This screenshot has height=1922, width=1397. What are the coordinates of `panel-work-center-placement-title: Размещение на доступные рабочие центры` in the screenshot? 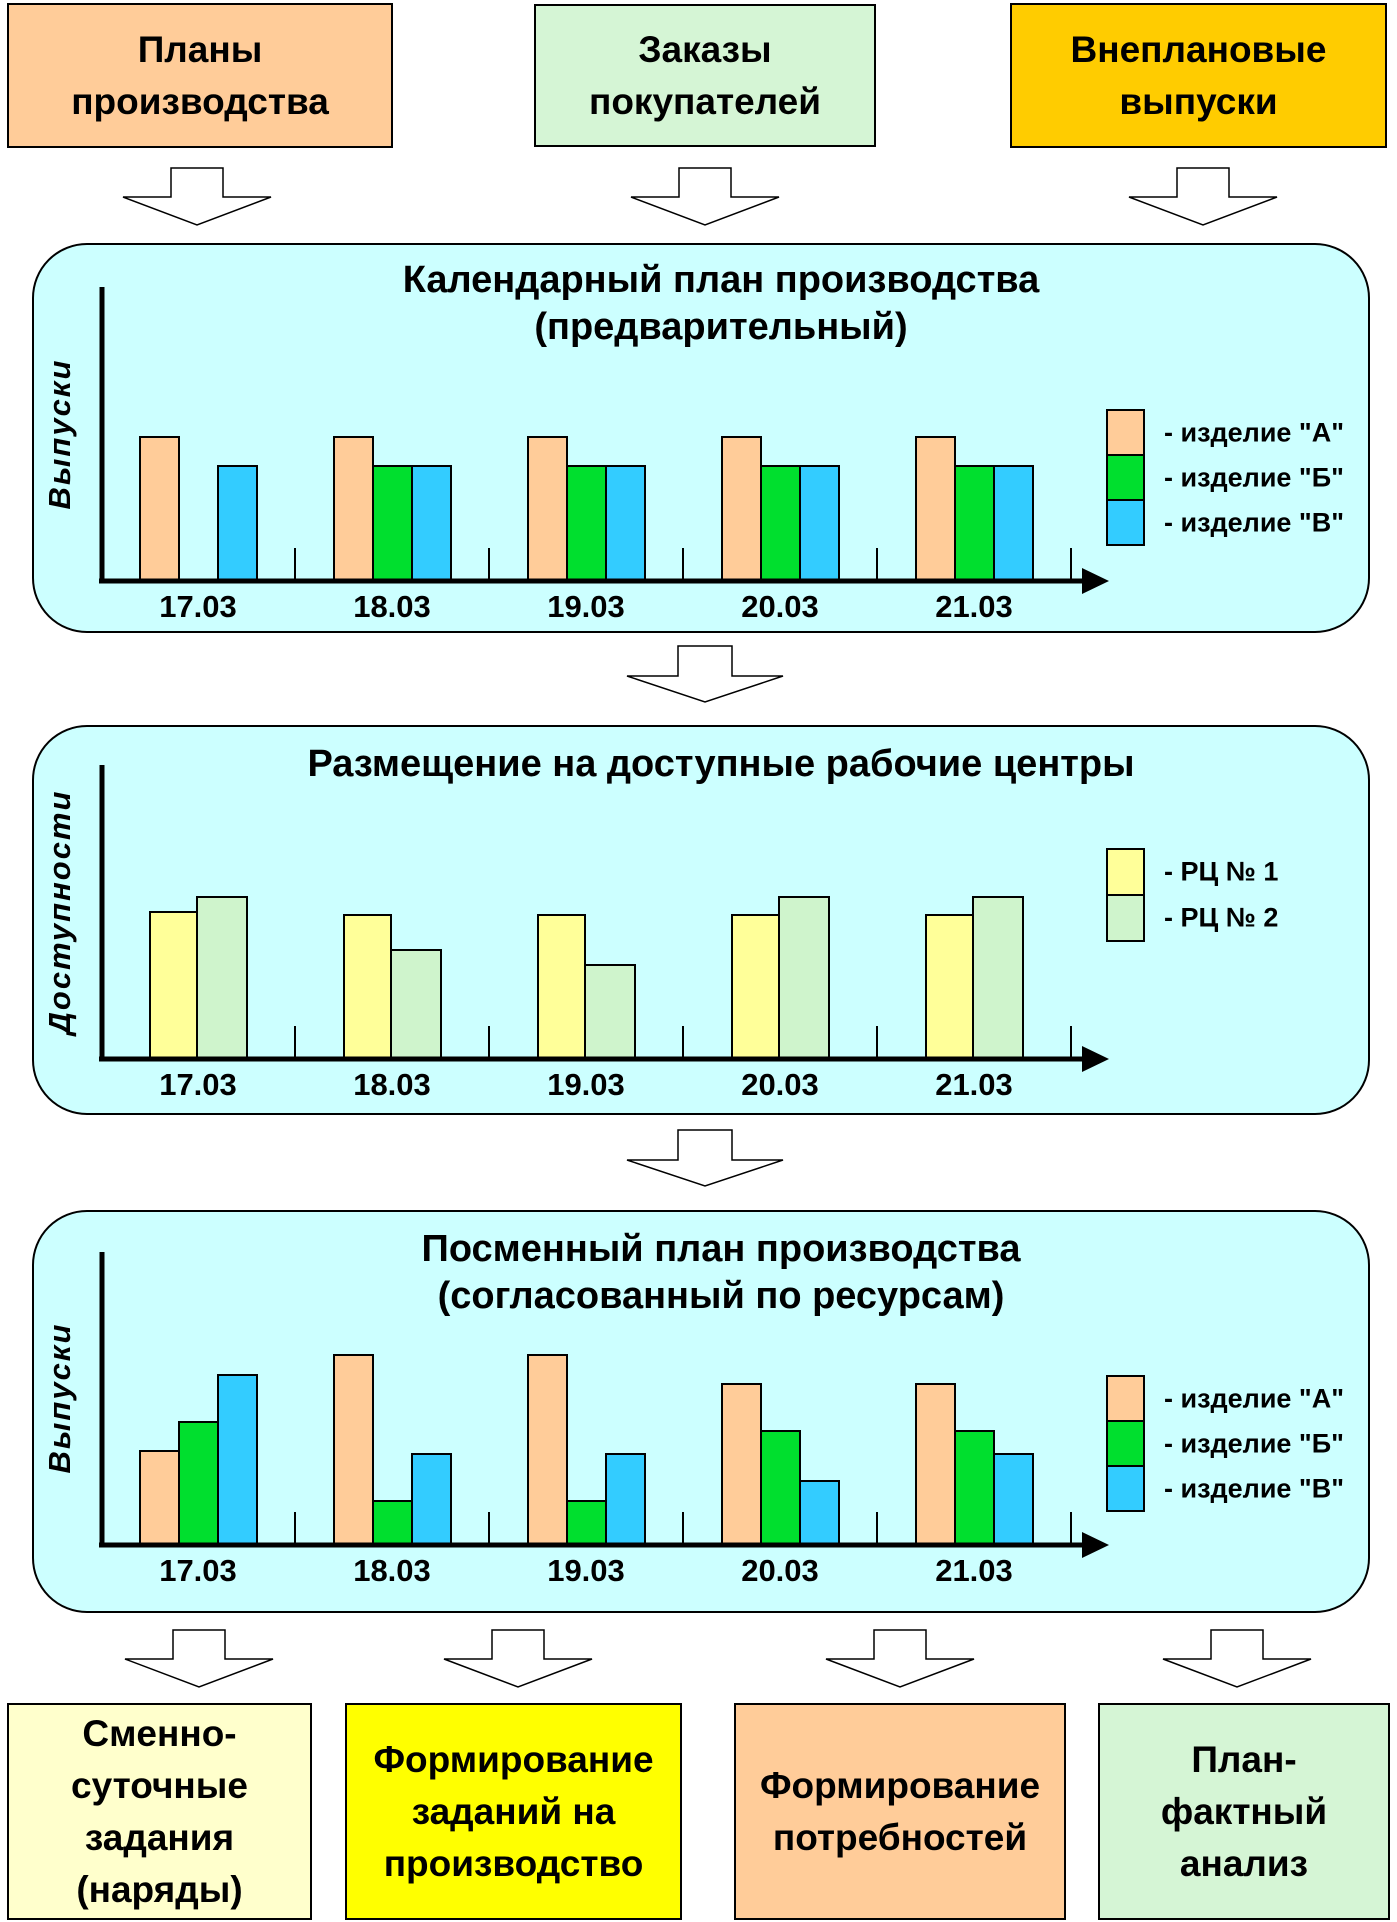 It's located at (721, 764).